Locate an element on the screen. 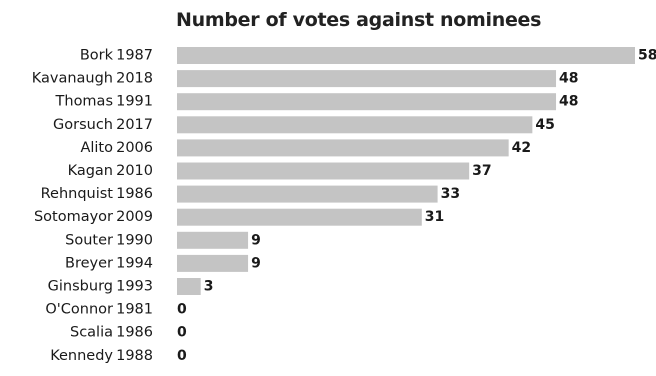 The height and width of the screenshot is (376, 656). bar-row: O'Connor 1981 0 is located at coordinates (116, 310).